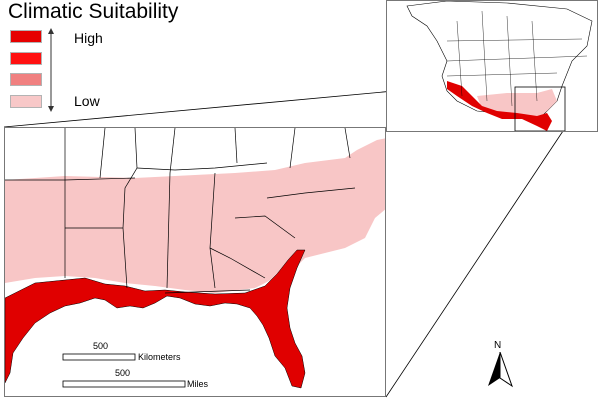 The width and height of the screenshot is (600, 400). Describe the element at coordinates (159, 357) in the screenshot. I see `scale-km-unit: Kilometers` at that location.